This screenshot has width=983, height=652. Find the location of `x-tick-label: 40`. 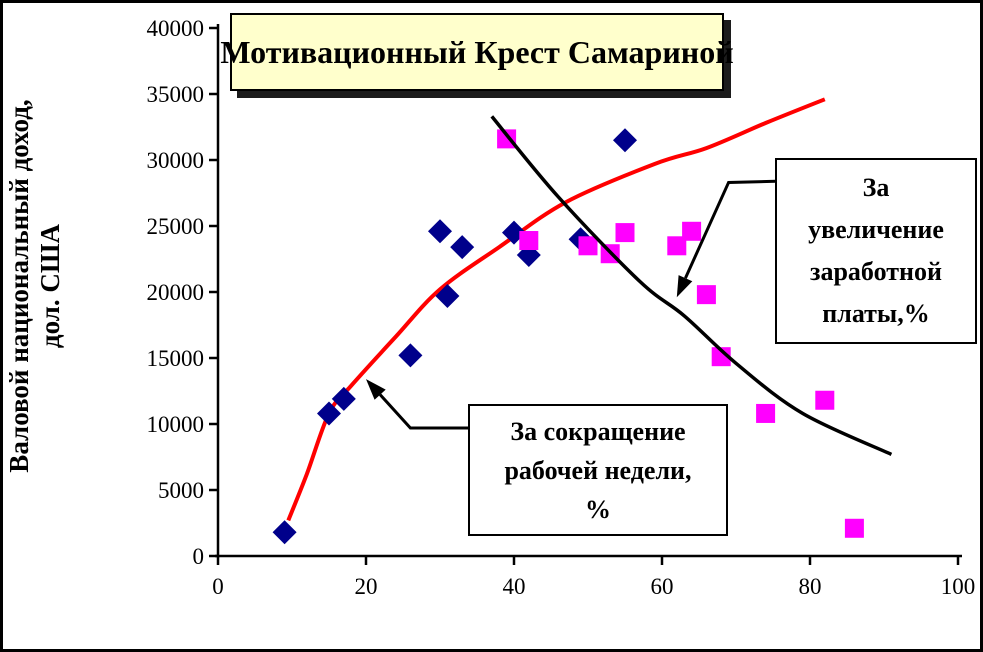

x-tick-label: 40 is located at coordinates (514, 586).